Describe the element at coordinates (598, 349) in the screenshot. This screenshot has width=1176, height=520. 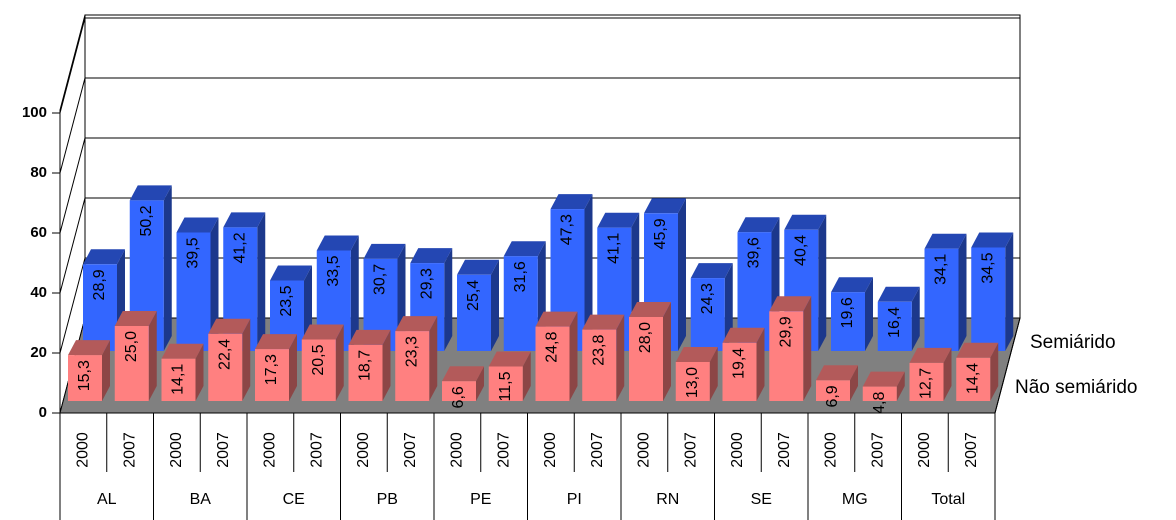
I see `value-label: 23,8` at that location.